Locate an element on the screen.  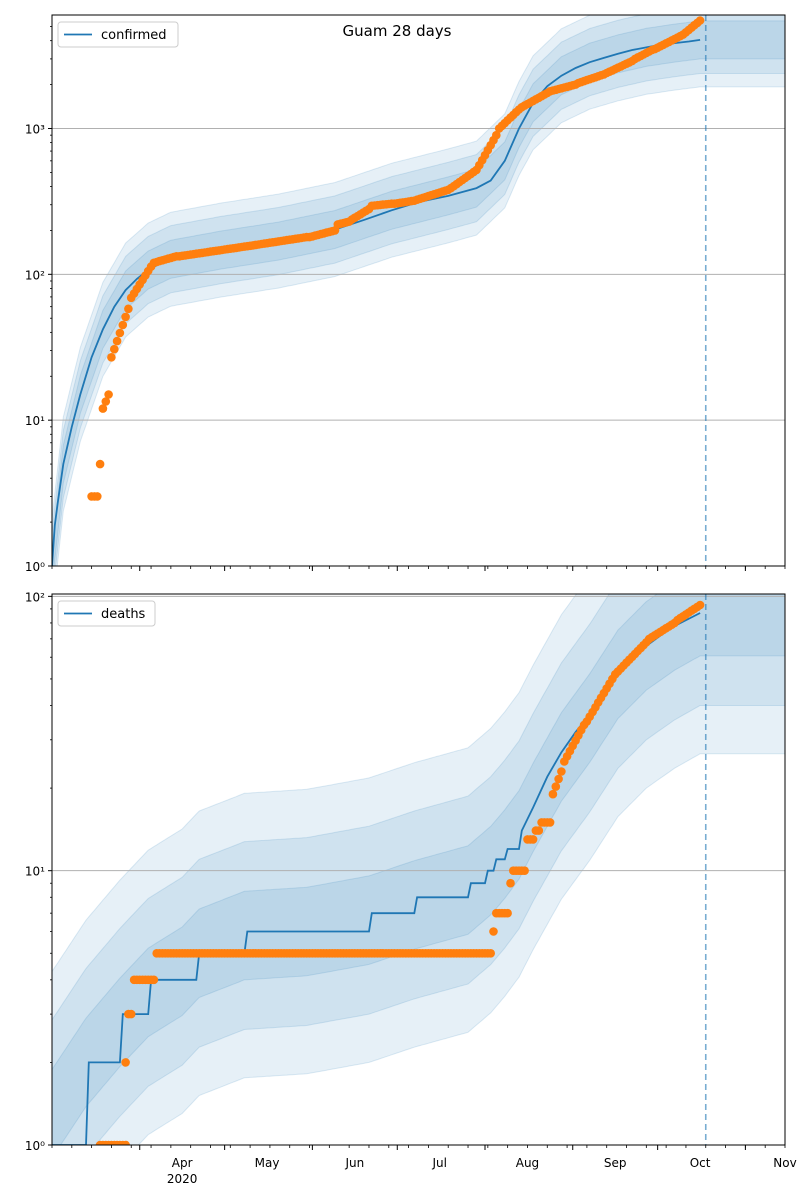
legend: confirmed is located at coordinates (118, 34).